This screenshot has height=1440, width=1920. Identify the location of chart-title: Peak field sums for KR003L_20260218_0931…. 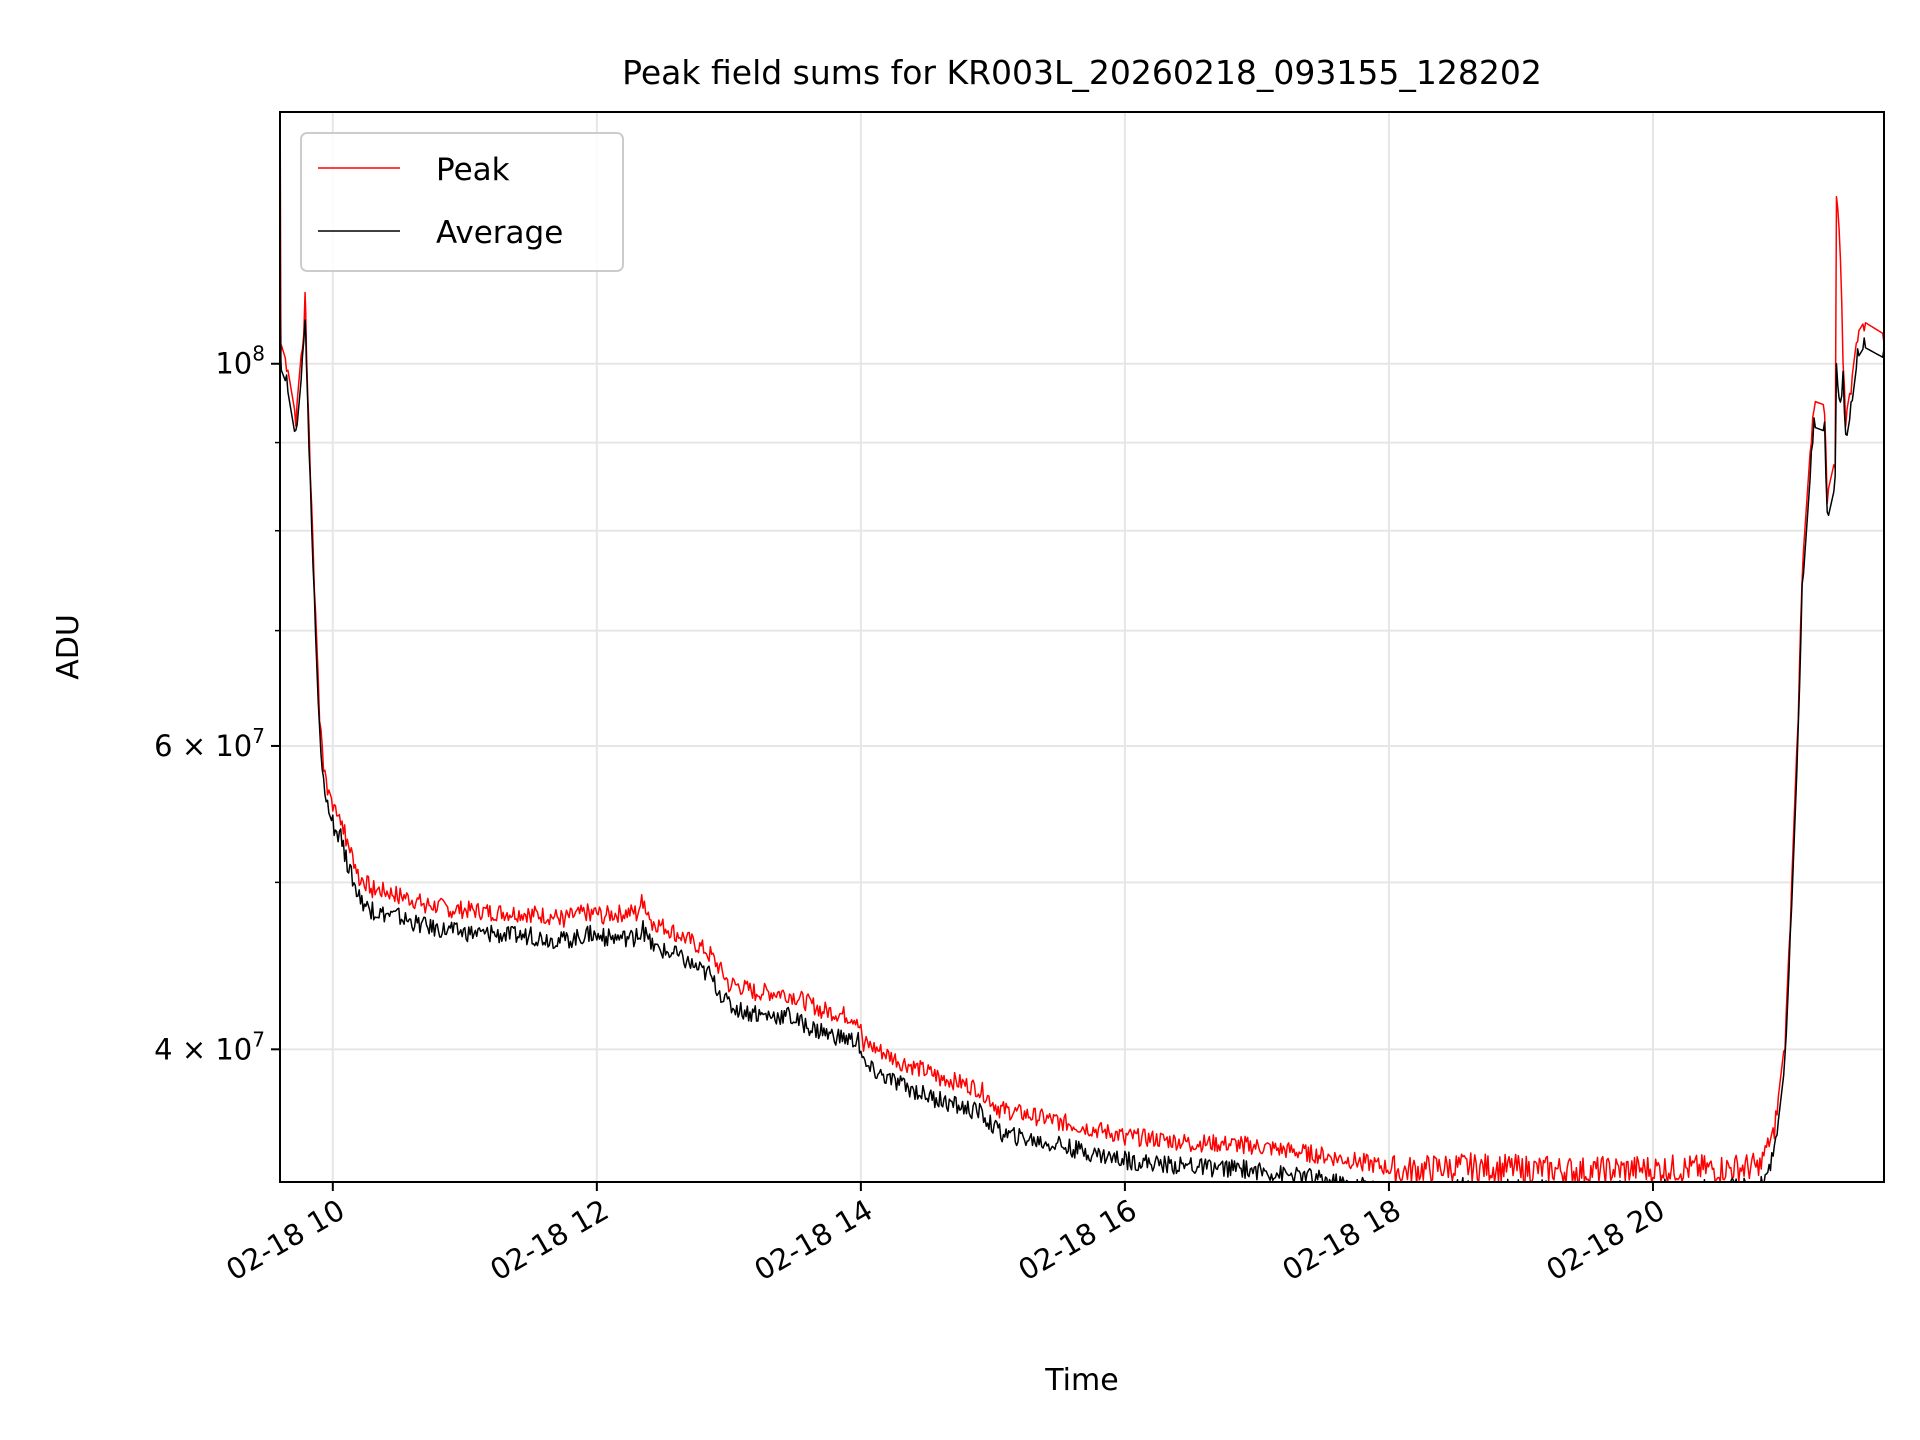
(1082, 72).